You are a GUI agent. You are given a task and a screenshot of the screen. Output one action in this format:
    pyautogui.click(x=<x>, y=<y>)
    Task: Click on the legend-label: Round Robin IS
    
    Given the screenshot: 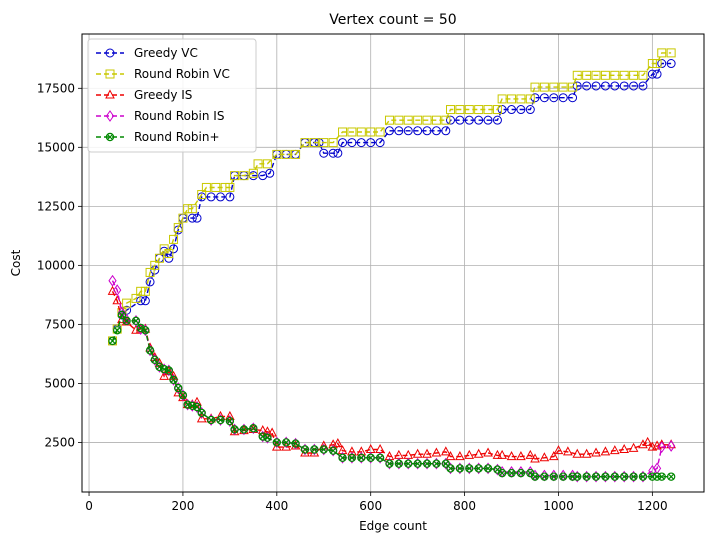 What is the action you would take?
    pyautogui.click(x=179, y=116)
    